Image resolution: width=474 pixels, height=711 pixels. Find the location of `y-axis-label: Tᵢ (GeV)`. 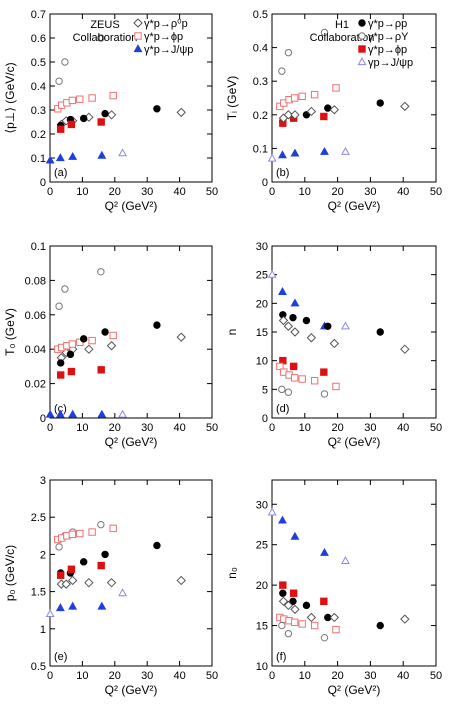

y-axis-label: Tᵢ (GeV) is located at coordinates (232, 98).